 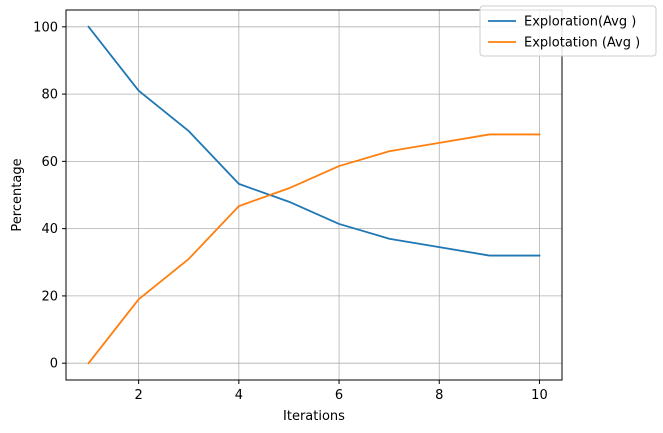 I want to click on y-tick-label: 60, so click(x=49, y=162).